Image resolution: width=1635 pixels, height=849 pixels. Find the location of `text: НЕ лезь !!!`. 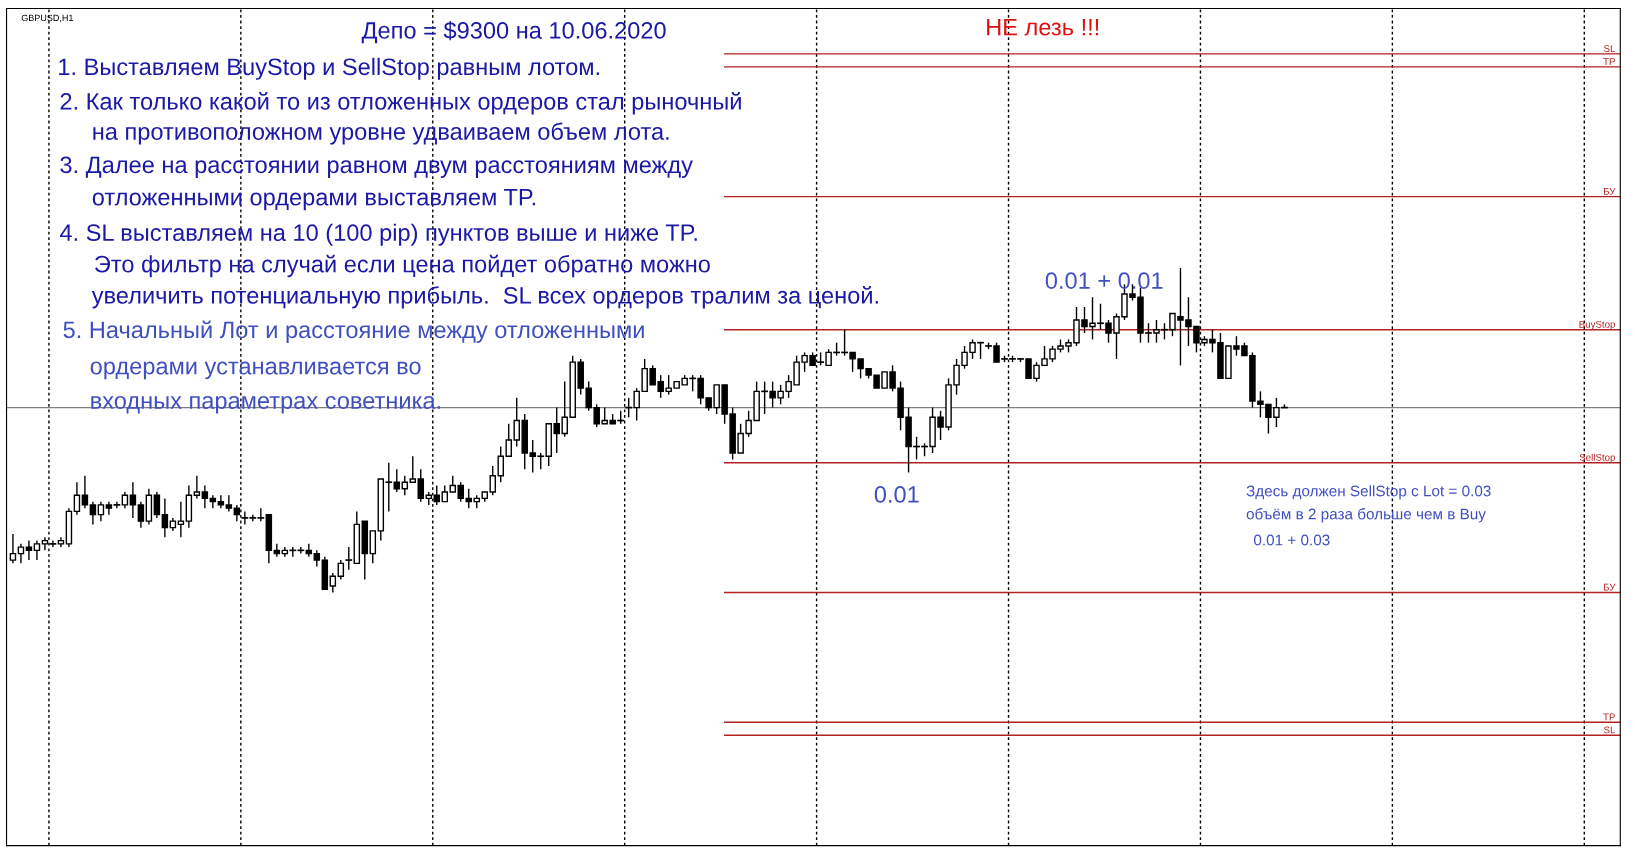

text: НЕ лезь !!! is located at coordinates (1043, 27).